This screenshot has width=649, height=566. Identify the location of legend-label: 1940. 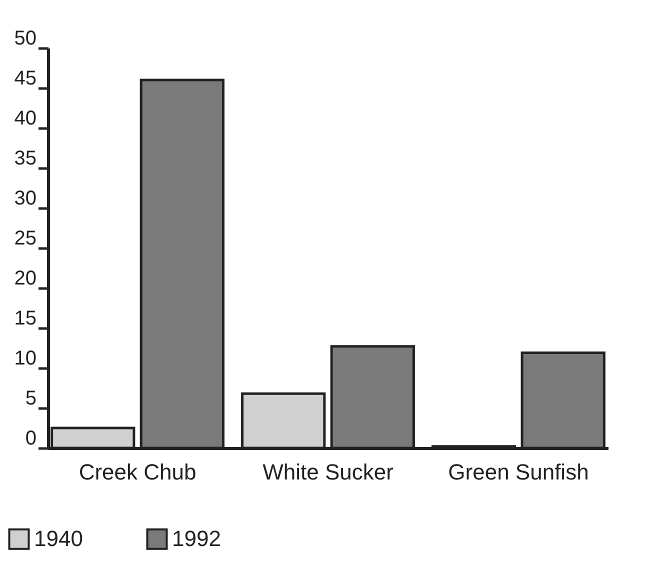
(58, 539).